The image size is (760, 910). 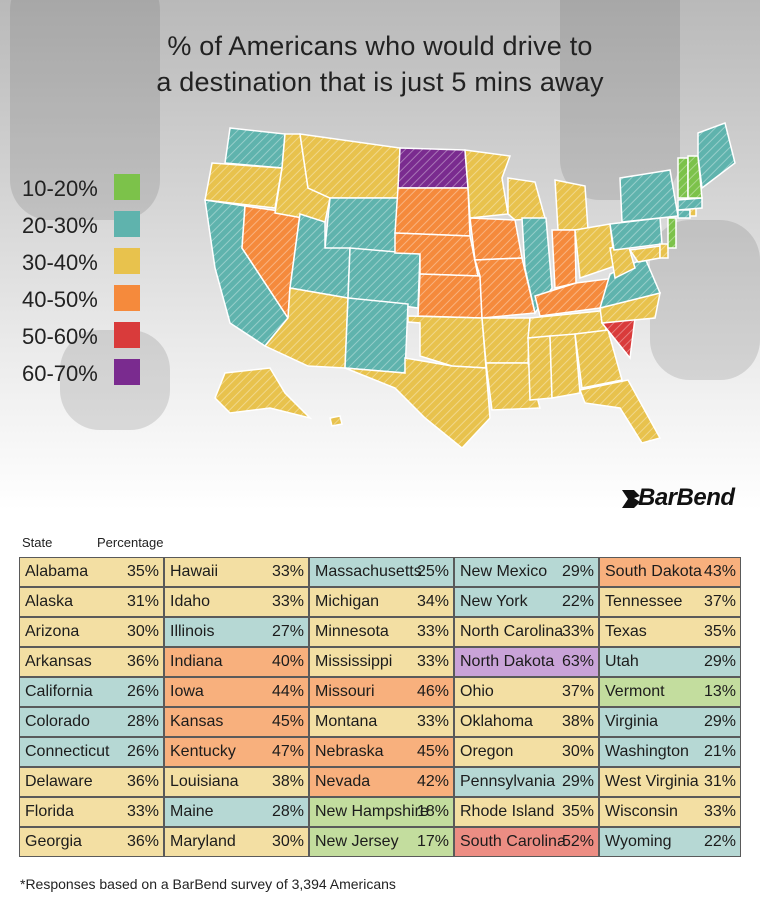 I want to click on map-hatch-missouri, so click(x=505, y=288).